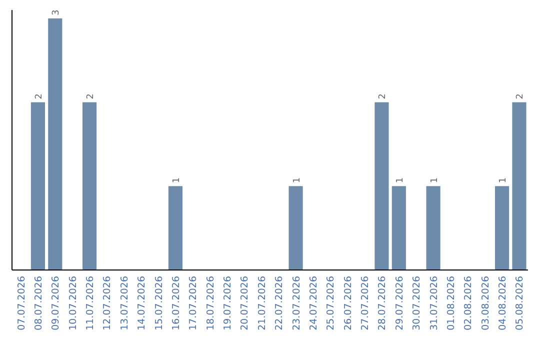 This screenshot has width=540, height=340. Describe the element at coordinates (314, 303) in the screenshot. I see `x-tick-label: 24.07.2026` at that location.